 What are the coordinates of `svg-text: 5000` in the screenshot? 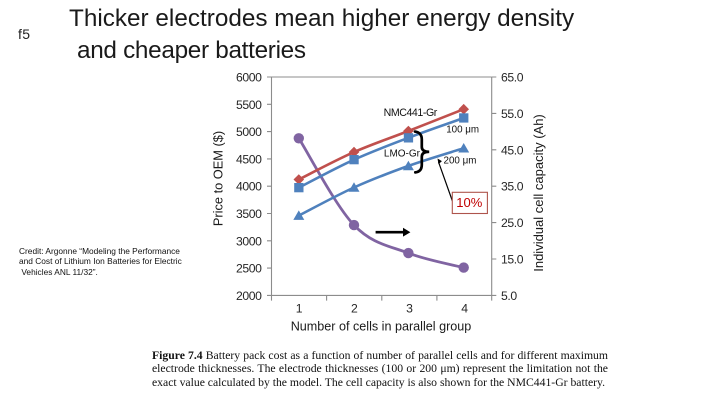 It's located at (249, 132).